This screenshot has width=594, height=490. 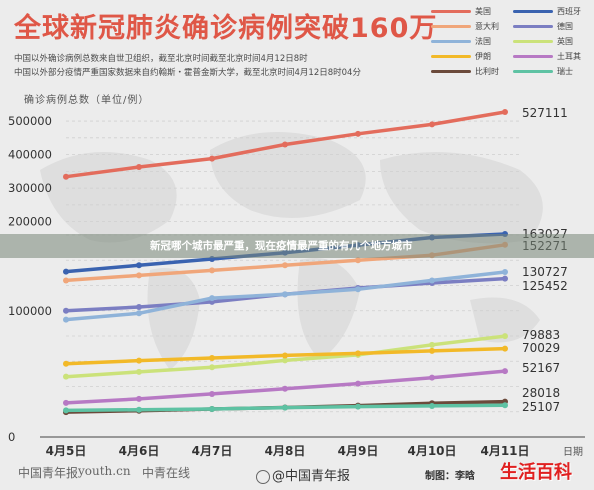 I want to click on y-axis-label: 确诊病例总数（单位/例）, so click(x=87, y=100).